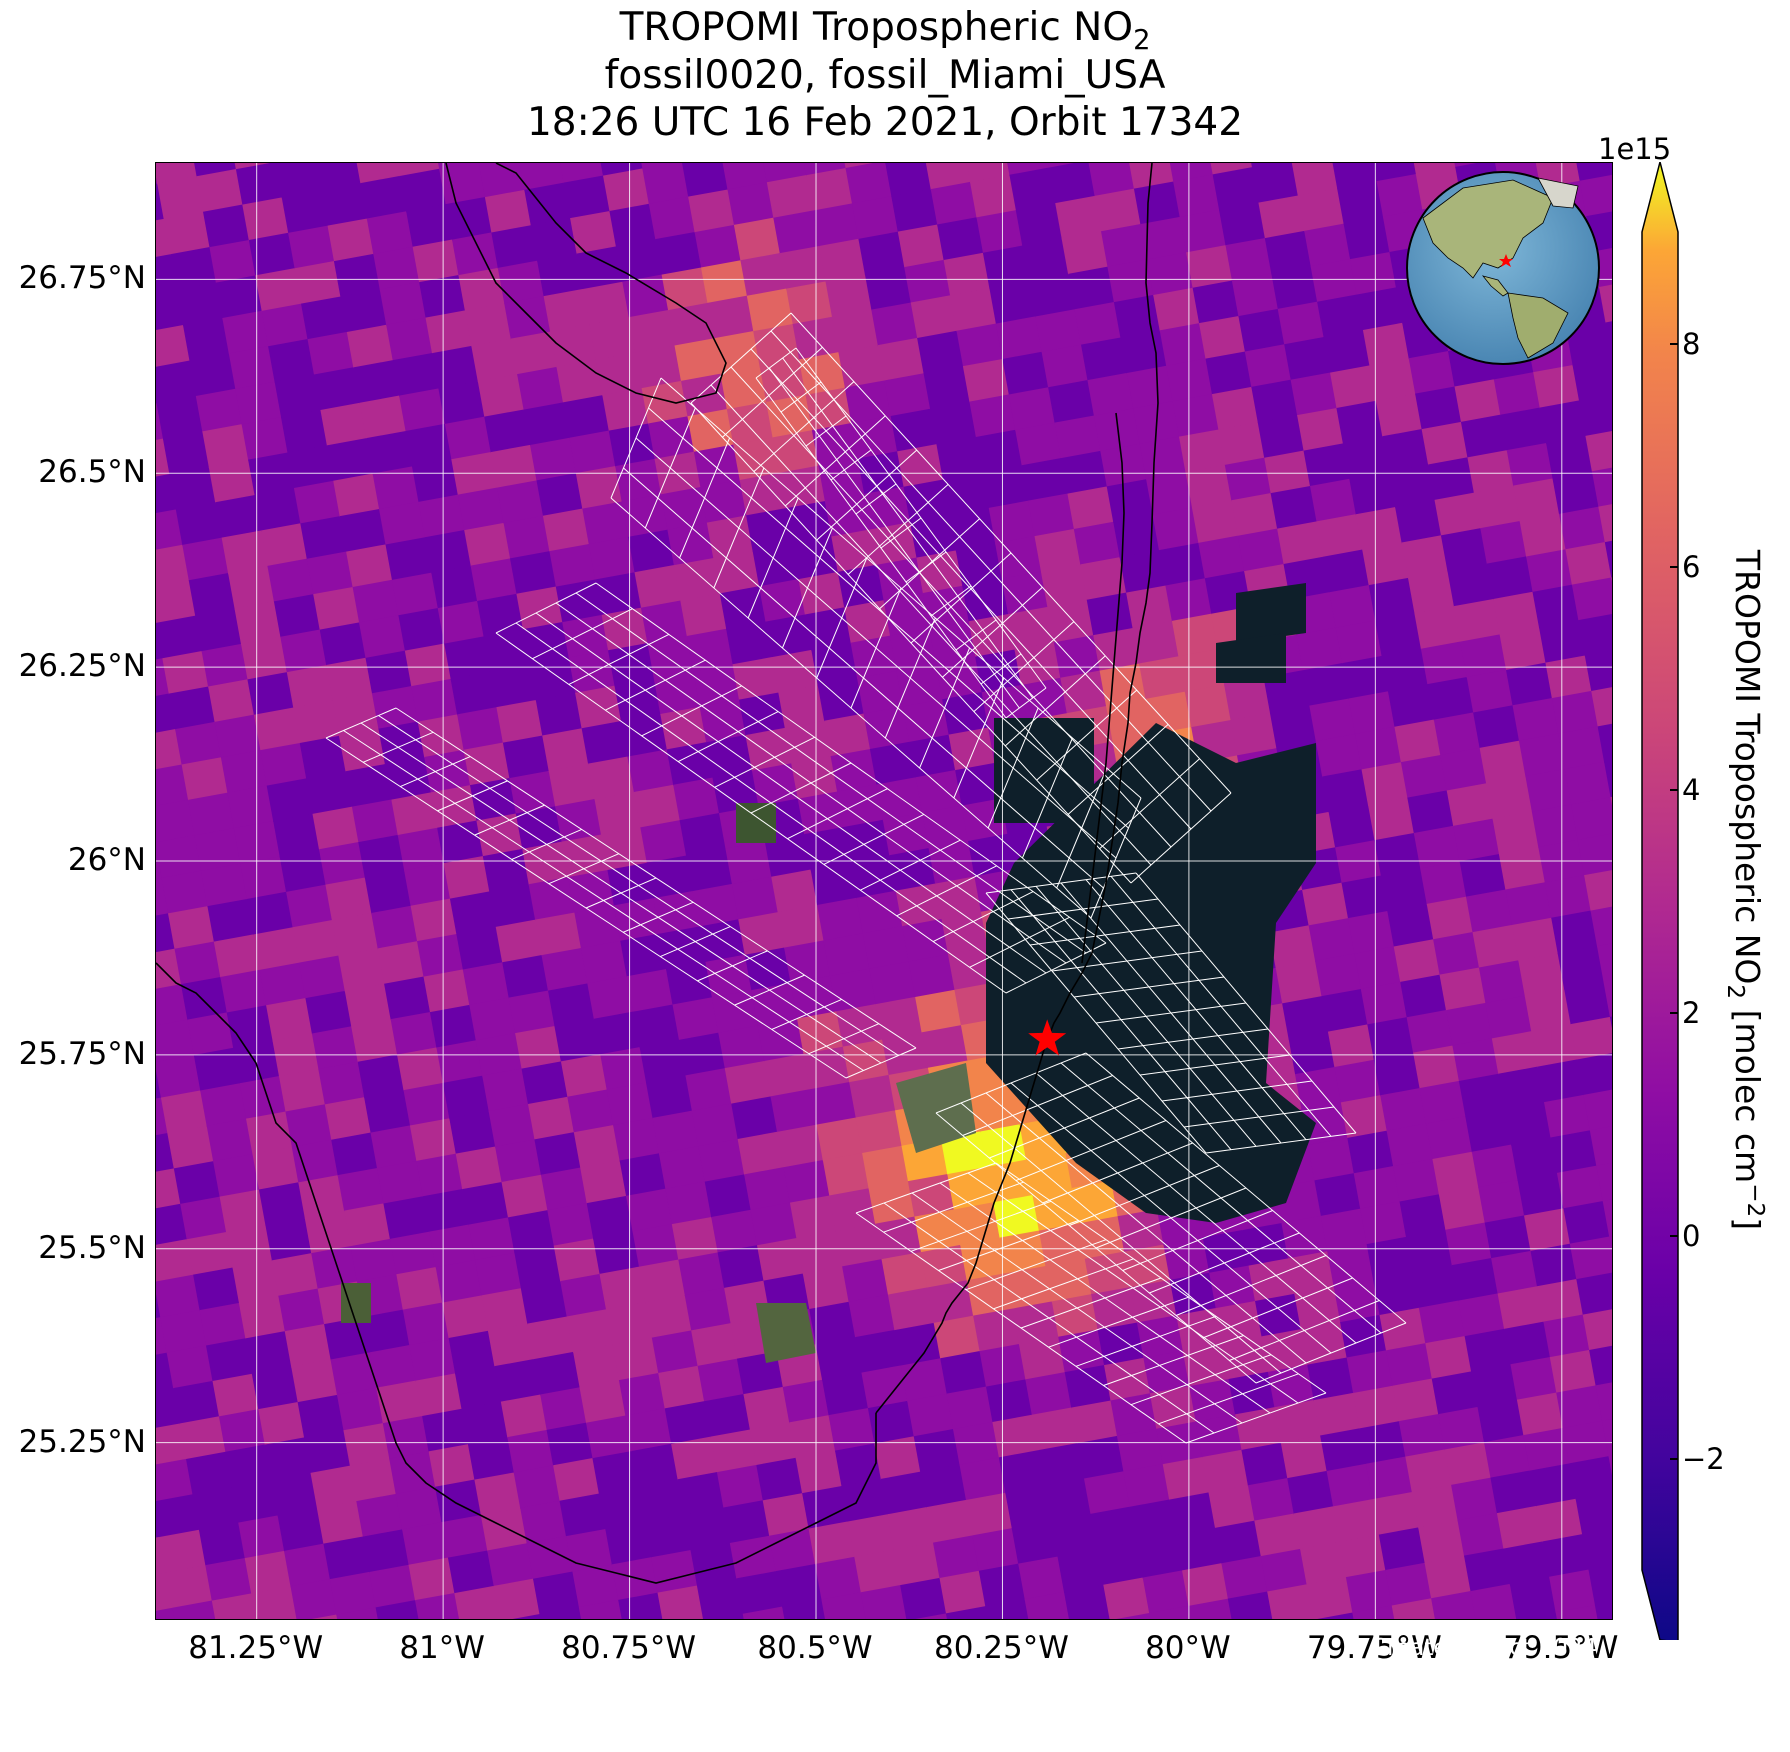 The width and height of the screenshot is (1790, 1752). What do you see at coordinates (1747, 767) in the screenshot?
I see `cb-title-prefix: TROPOMI Tropospheric NO` at bounding box center [1747, 767].